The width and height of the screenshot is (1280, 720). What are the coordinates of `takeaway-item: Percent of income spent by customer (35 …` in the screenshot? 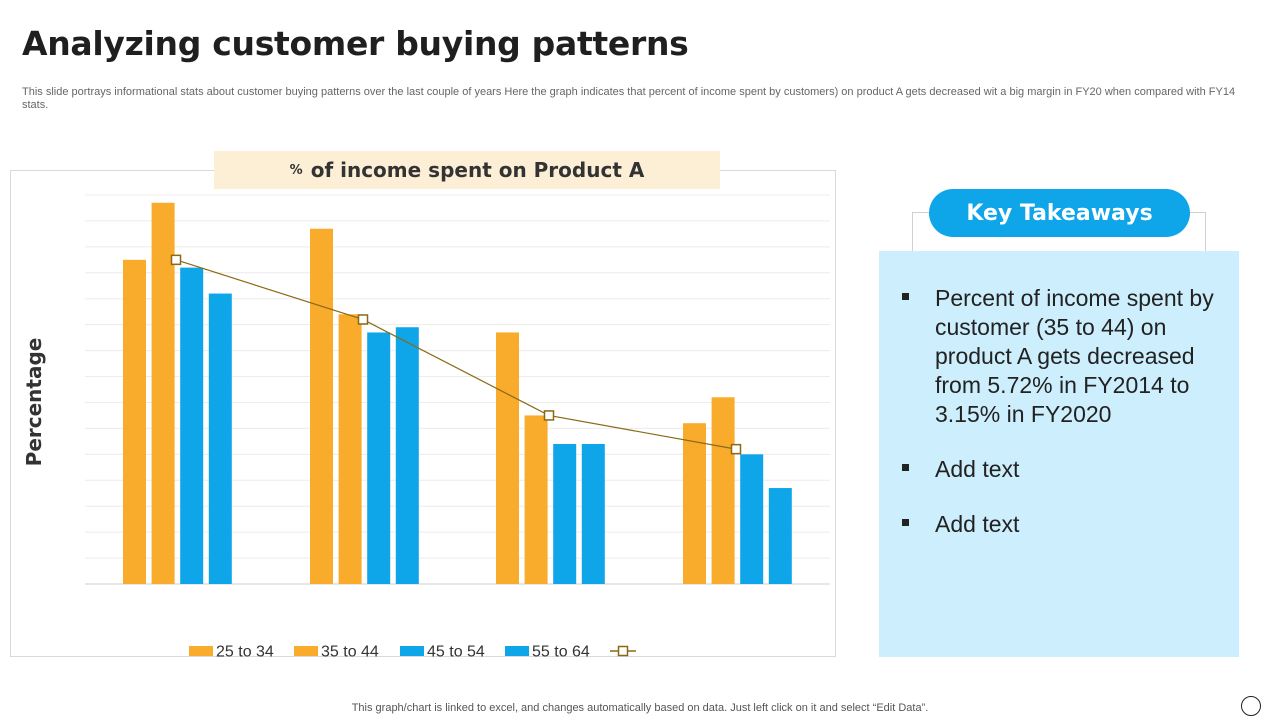 It's located at (1060, 356).